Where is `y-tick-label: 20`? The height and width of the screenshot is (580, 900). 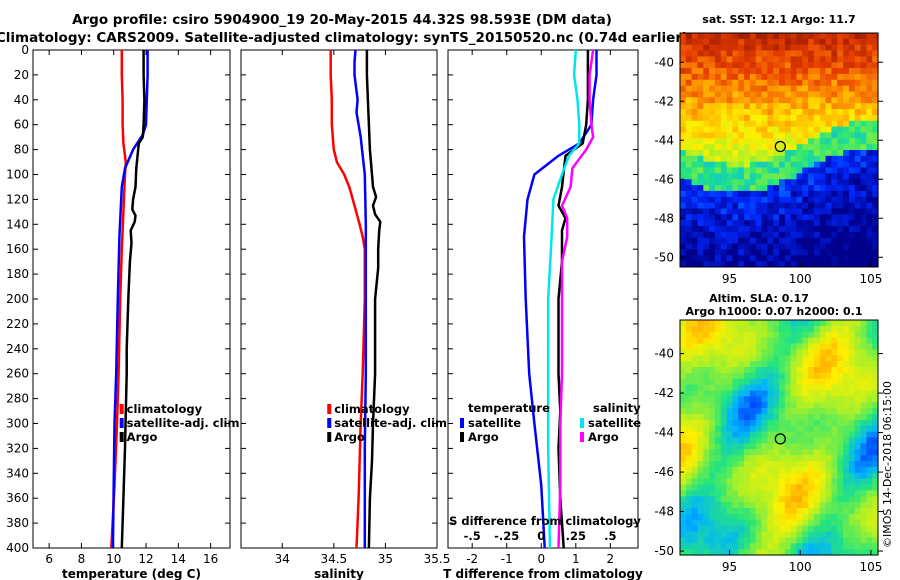 y-tick-label: 20 is located at coordinates (21, 75).